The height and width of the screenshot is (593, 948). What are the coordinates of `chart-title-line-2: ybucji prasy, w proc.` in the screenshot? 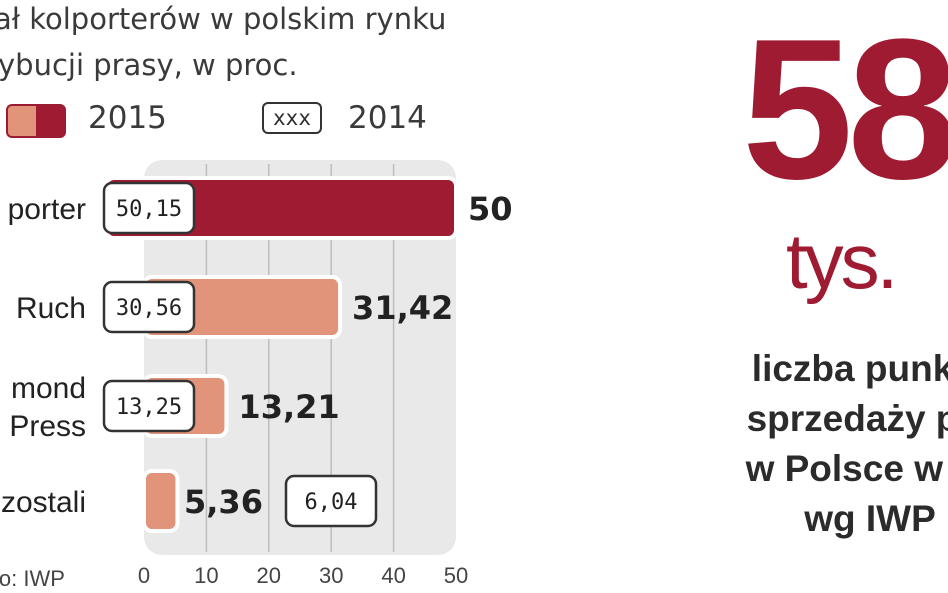 It's located at (149, 65).